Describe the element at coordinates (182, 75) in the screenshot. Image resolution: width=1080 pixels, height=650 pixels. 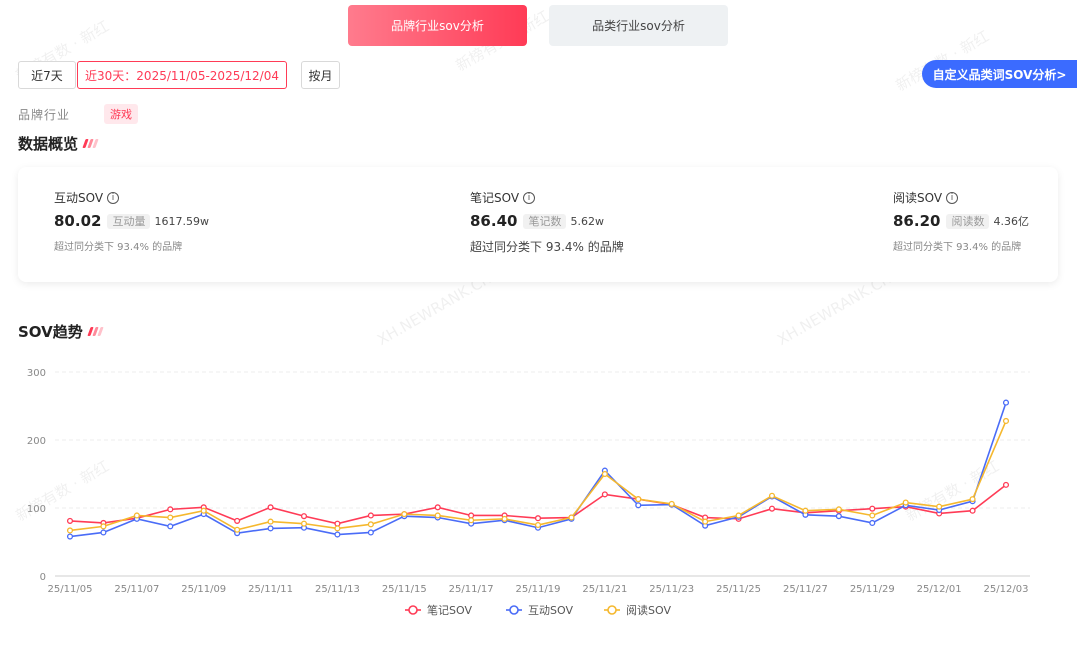
I see `filter-last-30-days: 近30天：2025/11/05-2025/12/04` at that location.